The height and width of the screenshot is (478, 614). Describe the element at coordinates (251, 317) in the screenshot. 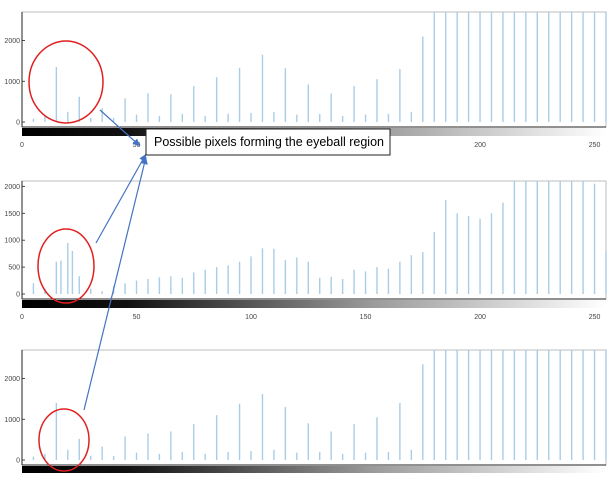

I see `x-tick-label: 100` at that location.